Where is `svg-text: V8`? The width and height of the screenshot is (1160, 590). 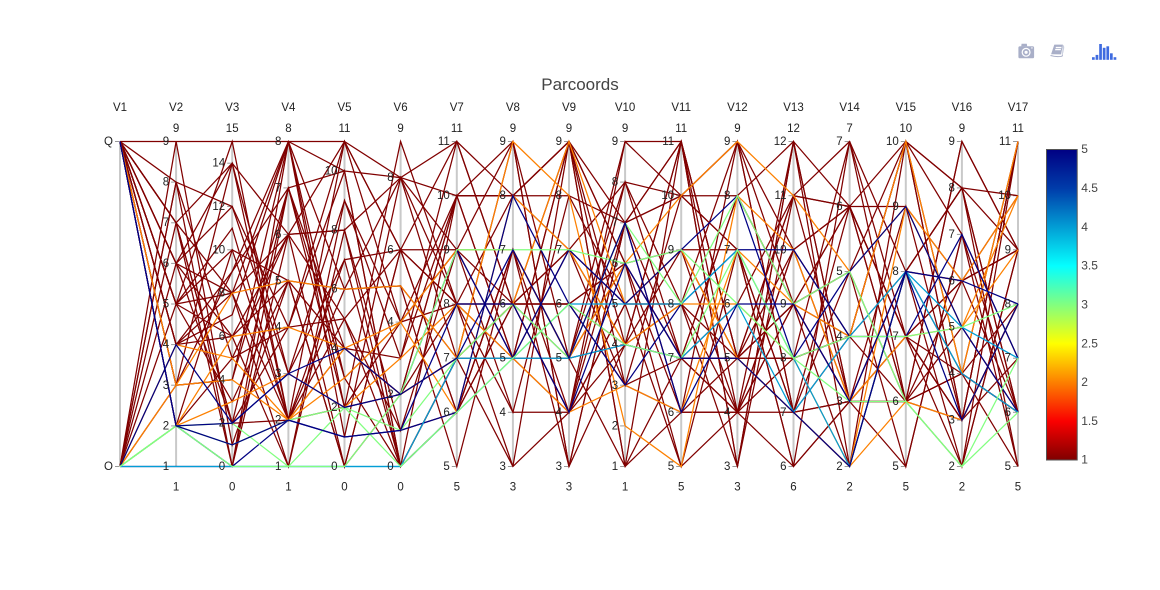 svg-text: V8 is located at coordinates (513, 108).